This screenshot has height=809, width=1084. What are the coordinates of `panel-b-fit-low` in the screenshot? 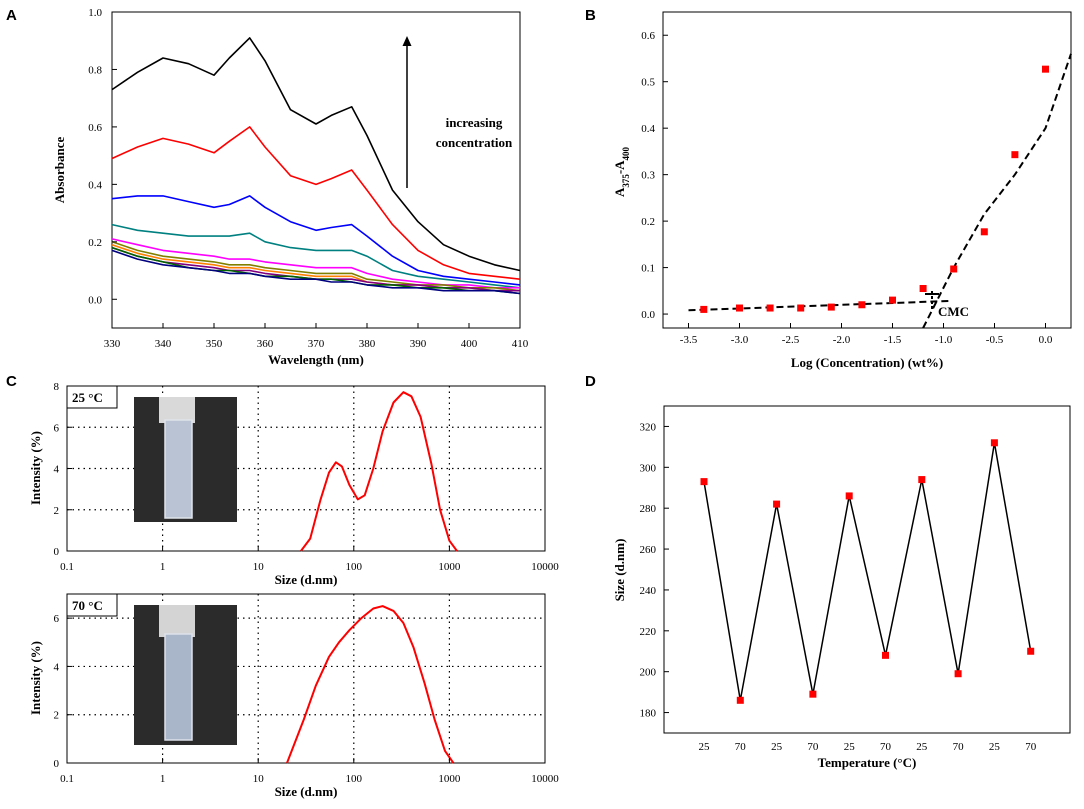 It's located at (818, 306).